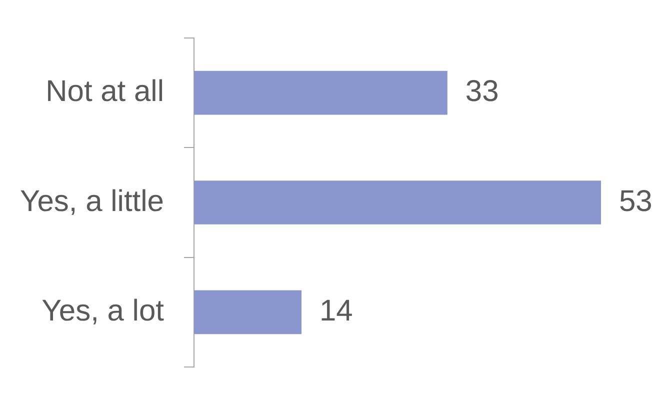 This screenshot has width=659, height=405. What do you see at coordinates (336, 311) in the screenshot?
I see `data-label: 14` at bounding box center [336, 311].